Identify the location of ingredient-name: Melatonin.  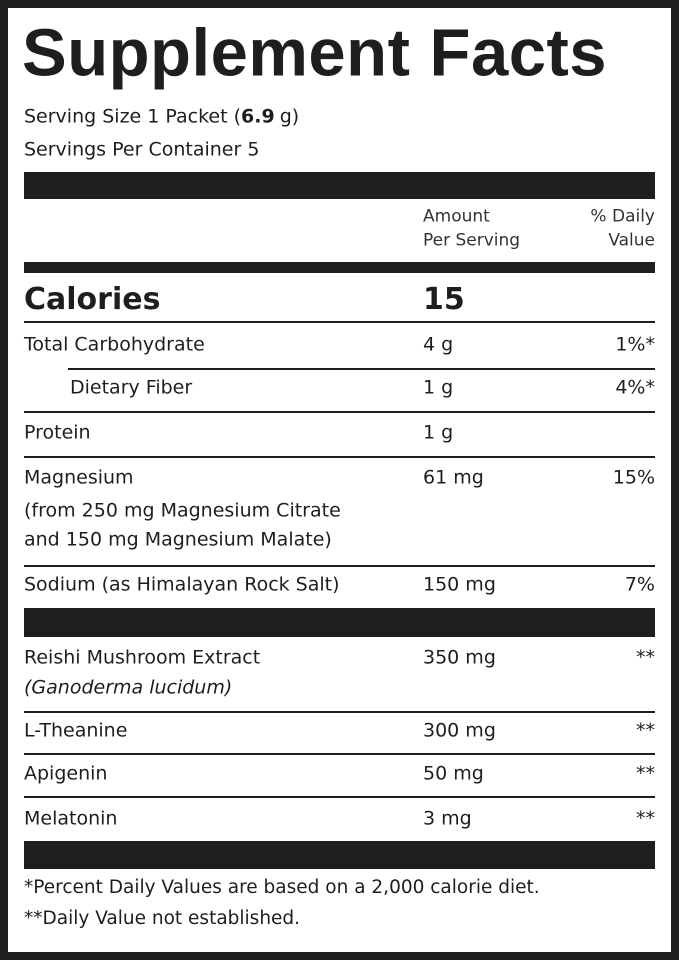
(71, 818).